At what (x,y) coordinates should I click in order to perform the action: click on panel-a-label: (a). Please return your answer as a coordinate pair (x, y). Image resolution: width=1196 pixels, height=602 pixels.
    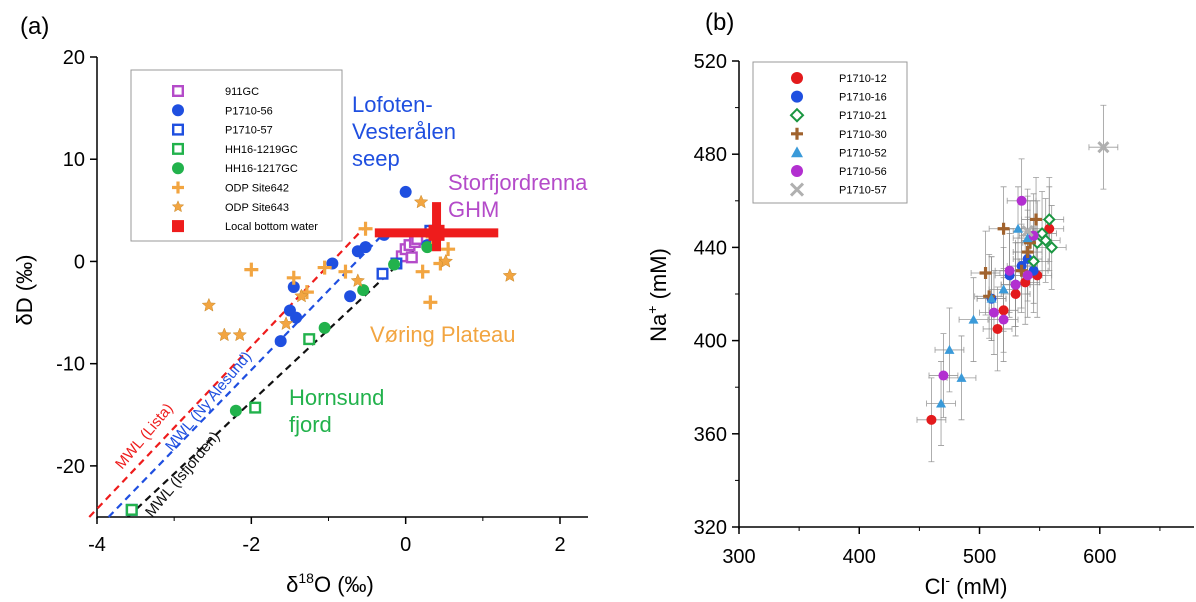
    Looking at the image, I should click on (34, 26).